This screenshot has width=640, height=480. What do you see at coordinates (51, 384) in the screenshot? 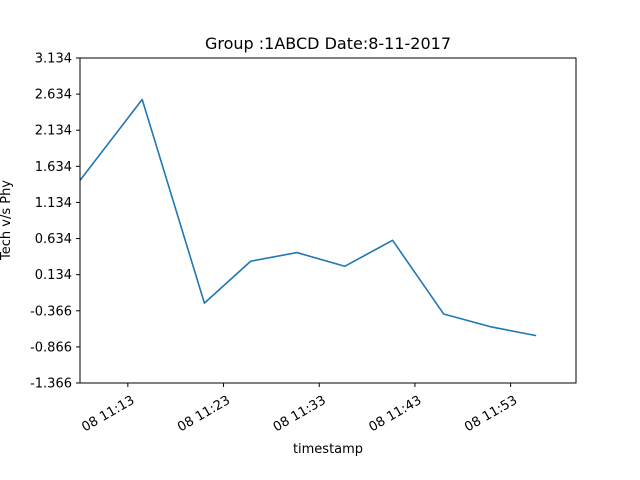
I see `y-tick-label: -1.366` at bounding box center [51, 384].